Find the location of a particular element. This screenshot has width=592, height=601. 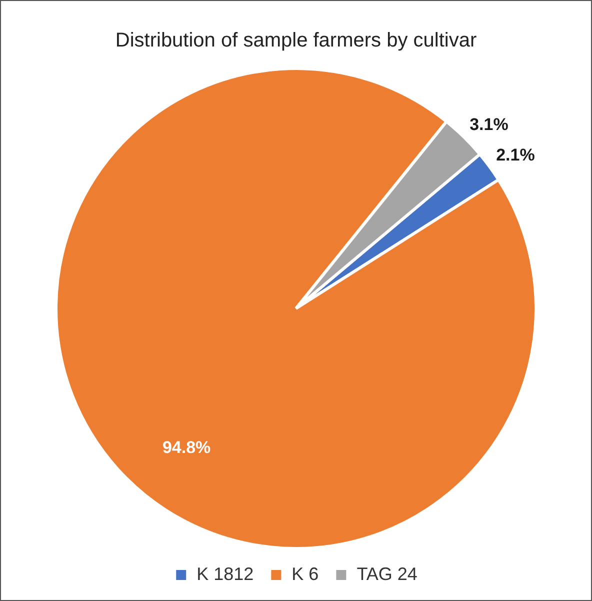

legend-label: K 6 is located at coordinates (305, 574).